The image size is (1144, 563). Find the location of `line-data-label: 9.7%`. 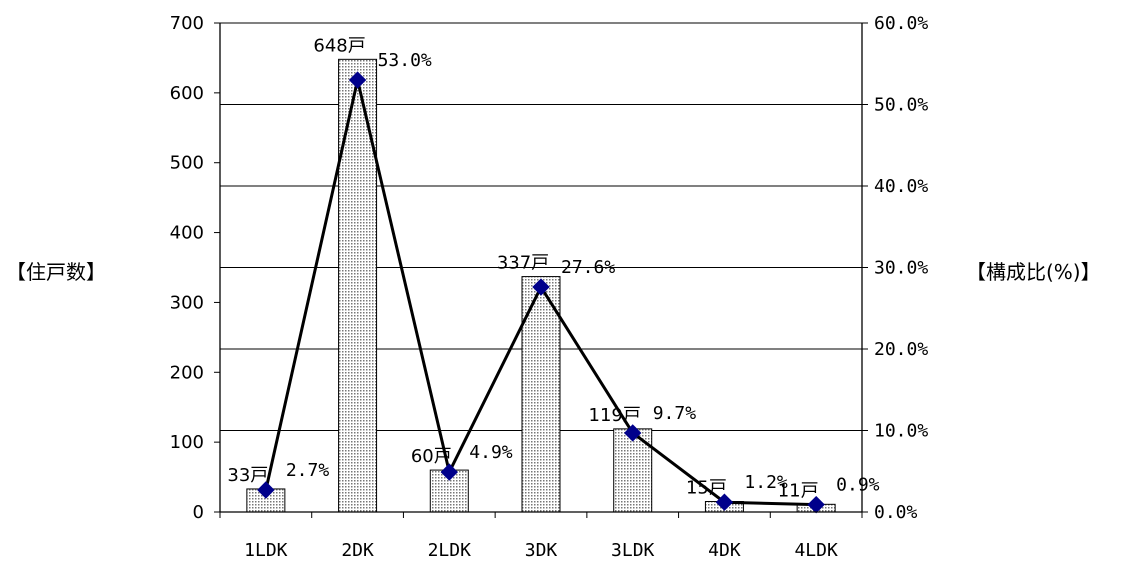

line-data-label: 9.7% is located at coordinates (675, 413).